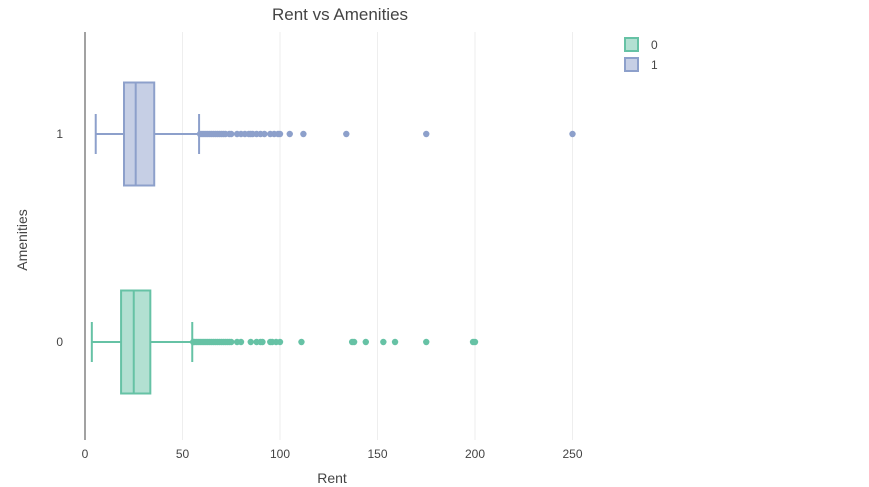 Image resolution: width=869 pixels, height=487 pixels. What do you see at coordinates (641, 64) in the screenshot?
I see `legend-item-1: 1` at bounding box center [641, 64].